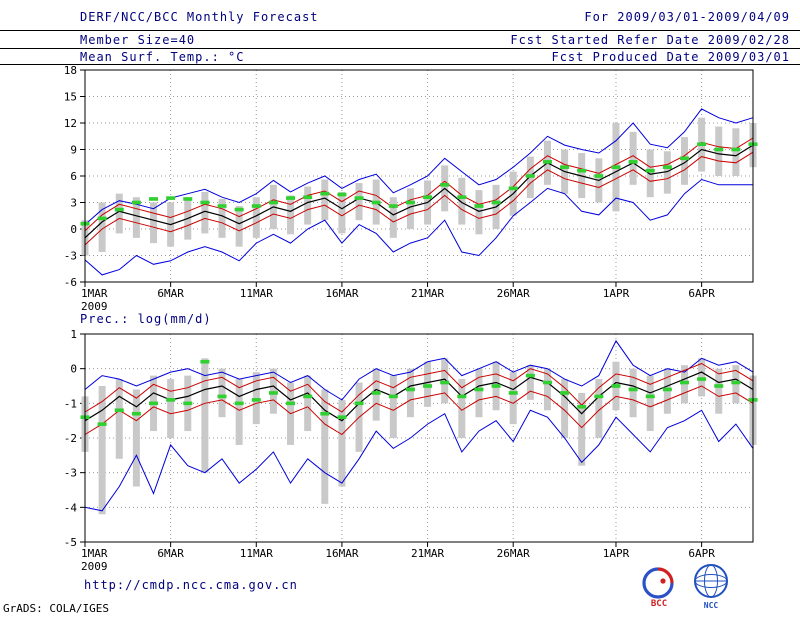  I want to click on svg-text: 3, so click(73, 203).